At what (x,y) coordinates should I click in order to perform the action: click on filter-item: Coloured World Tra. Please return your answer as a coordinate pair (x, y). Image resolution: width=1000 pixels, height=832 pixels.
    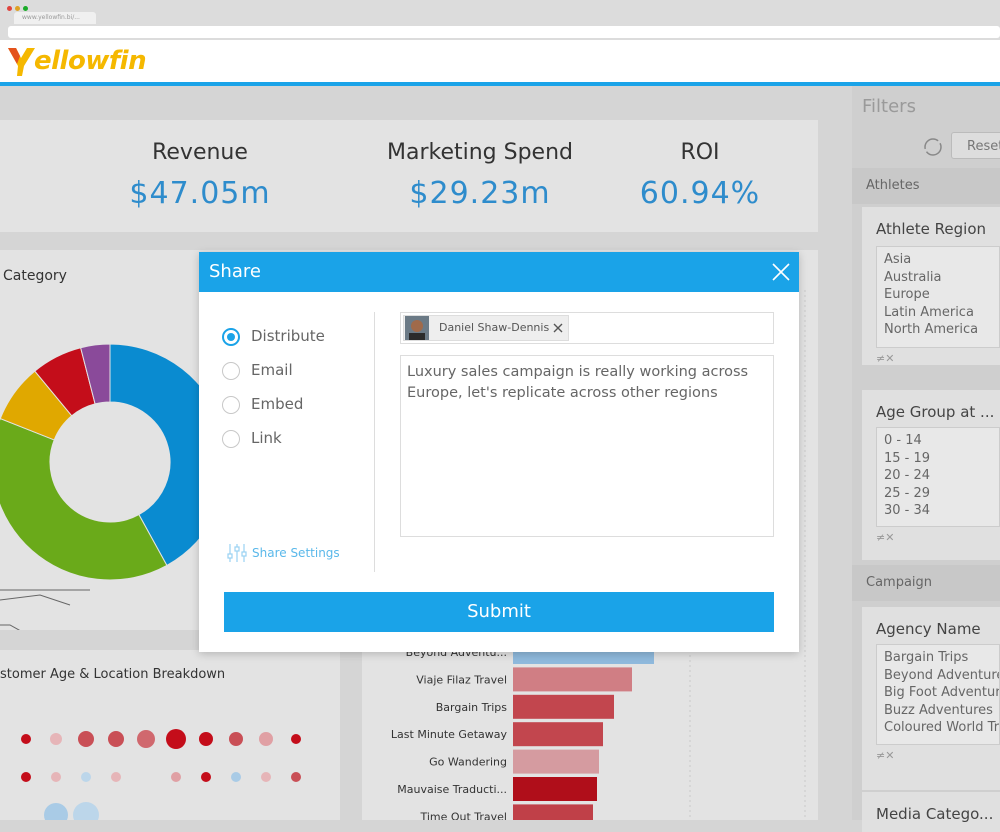
    Looking at the image, I should click on (942, 728).